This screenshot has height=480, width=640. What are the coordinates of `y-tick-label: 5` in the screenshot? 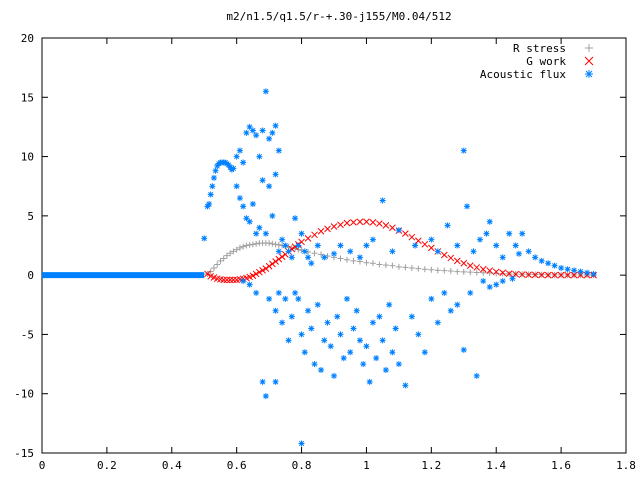 It's located at (30, 216).